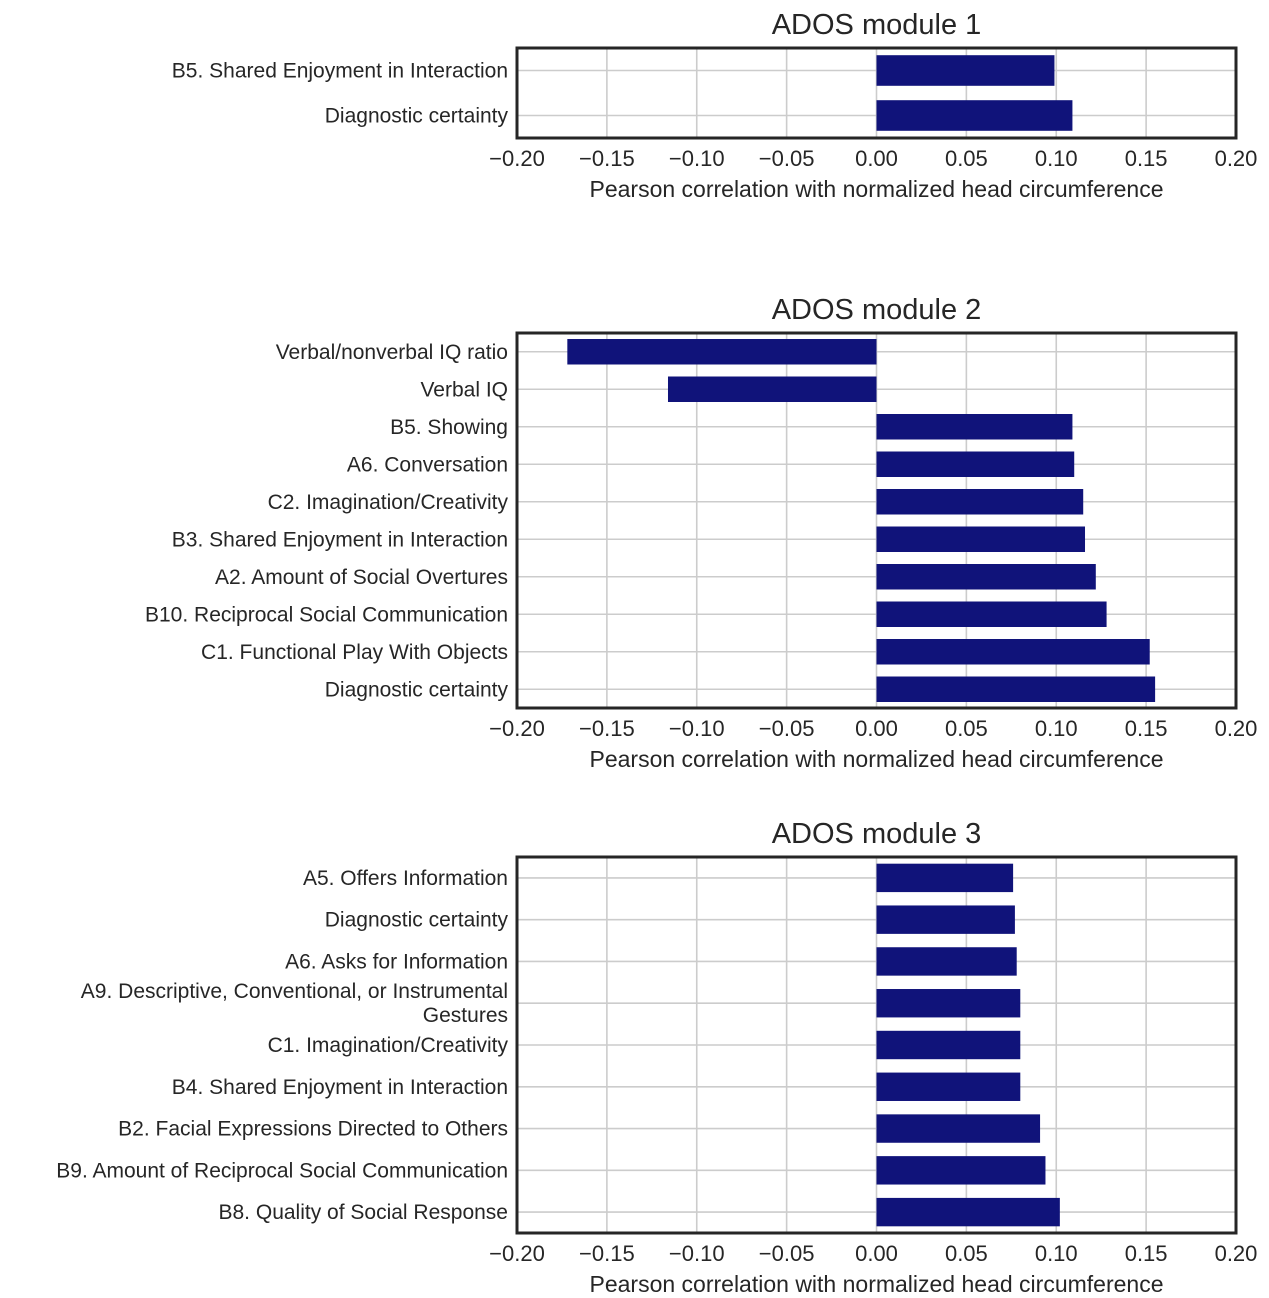  What do you see at coordinates (877, 834) in the screenshot?
I see `chart-title: ADOS module 3` at bounding box center [877, 834].